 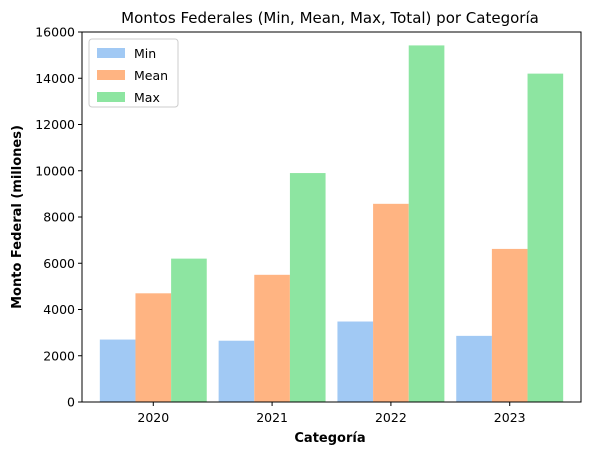 What do you see at coordinates (59, 355) in the screenshot?
I see `y-tick-label: 2000` at bounding box center [59, 355].